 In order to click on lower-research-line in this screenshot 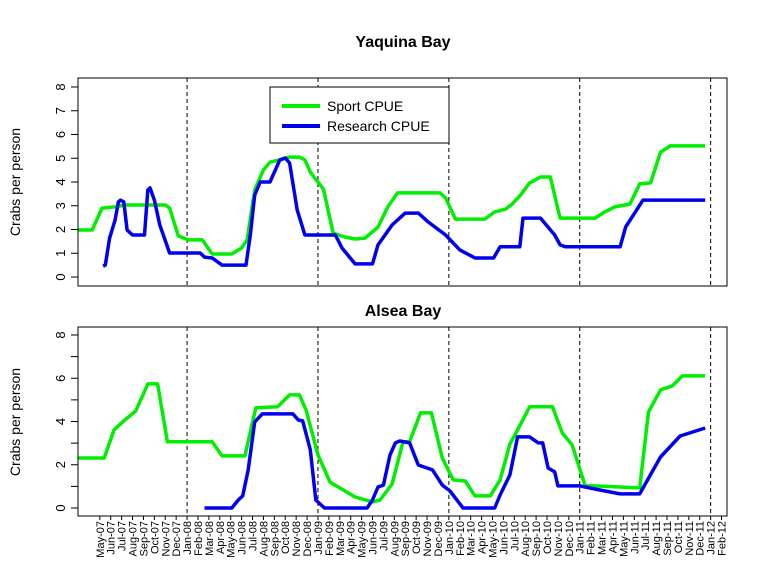, I will do `click(455, 461)`.